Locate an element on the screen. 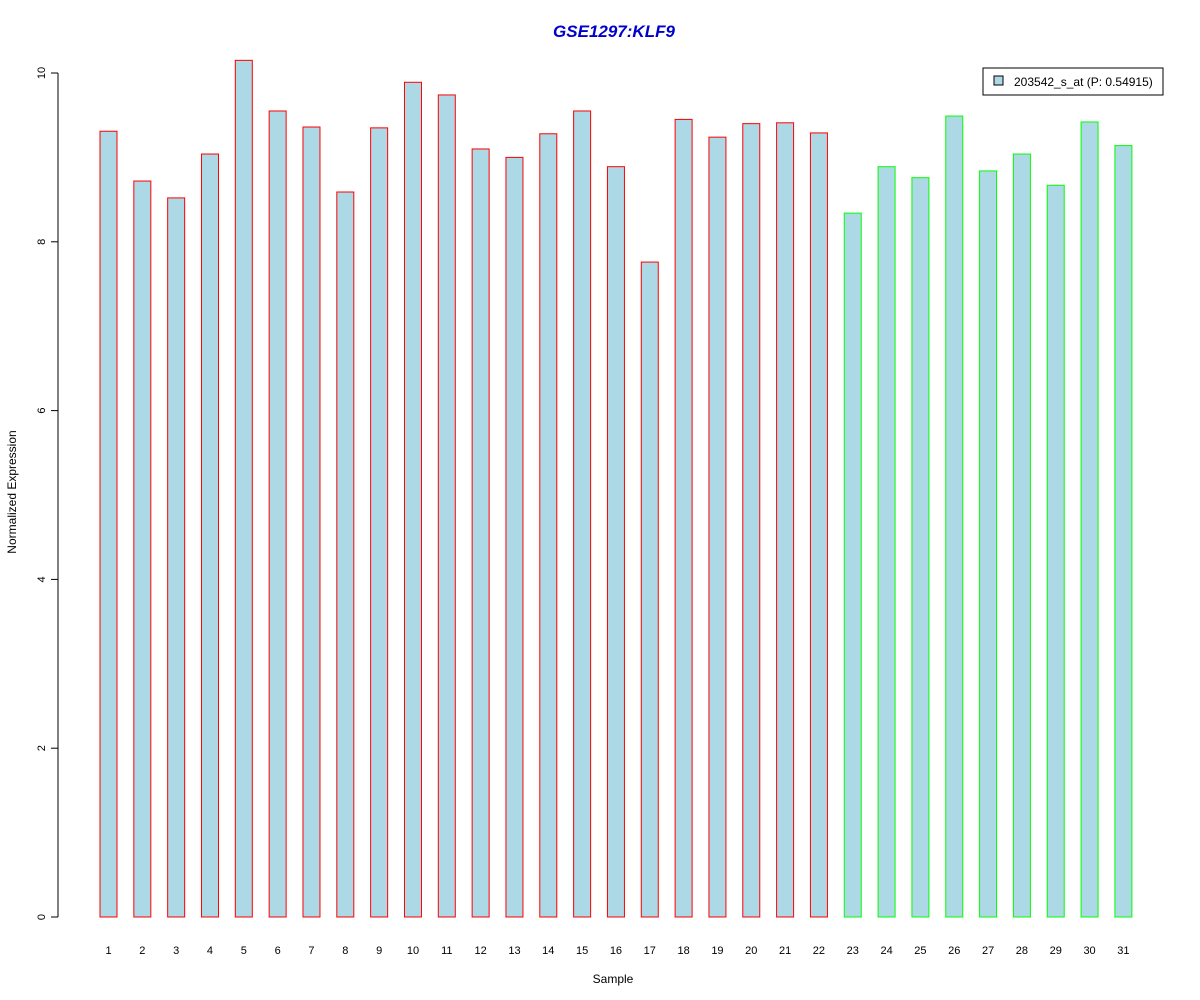 Image resolution: width=1200 pixels, height=1000 pixels. x-tick-label: 4 is located at coordinates (210, 951).